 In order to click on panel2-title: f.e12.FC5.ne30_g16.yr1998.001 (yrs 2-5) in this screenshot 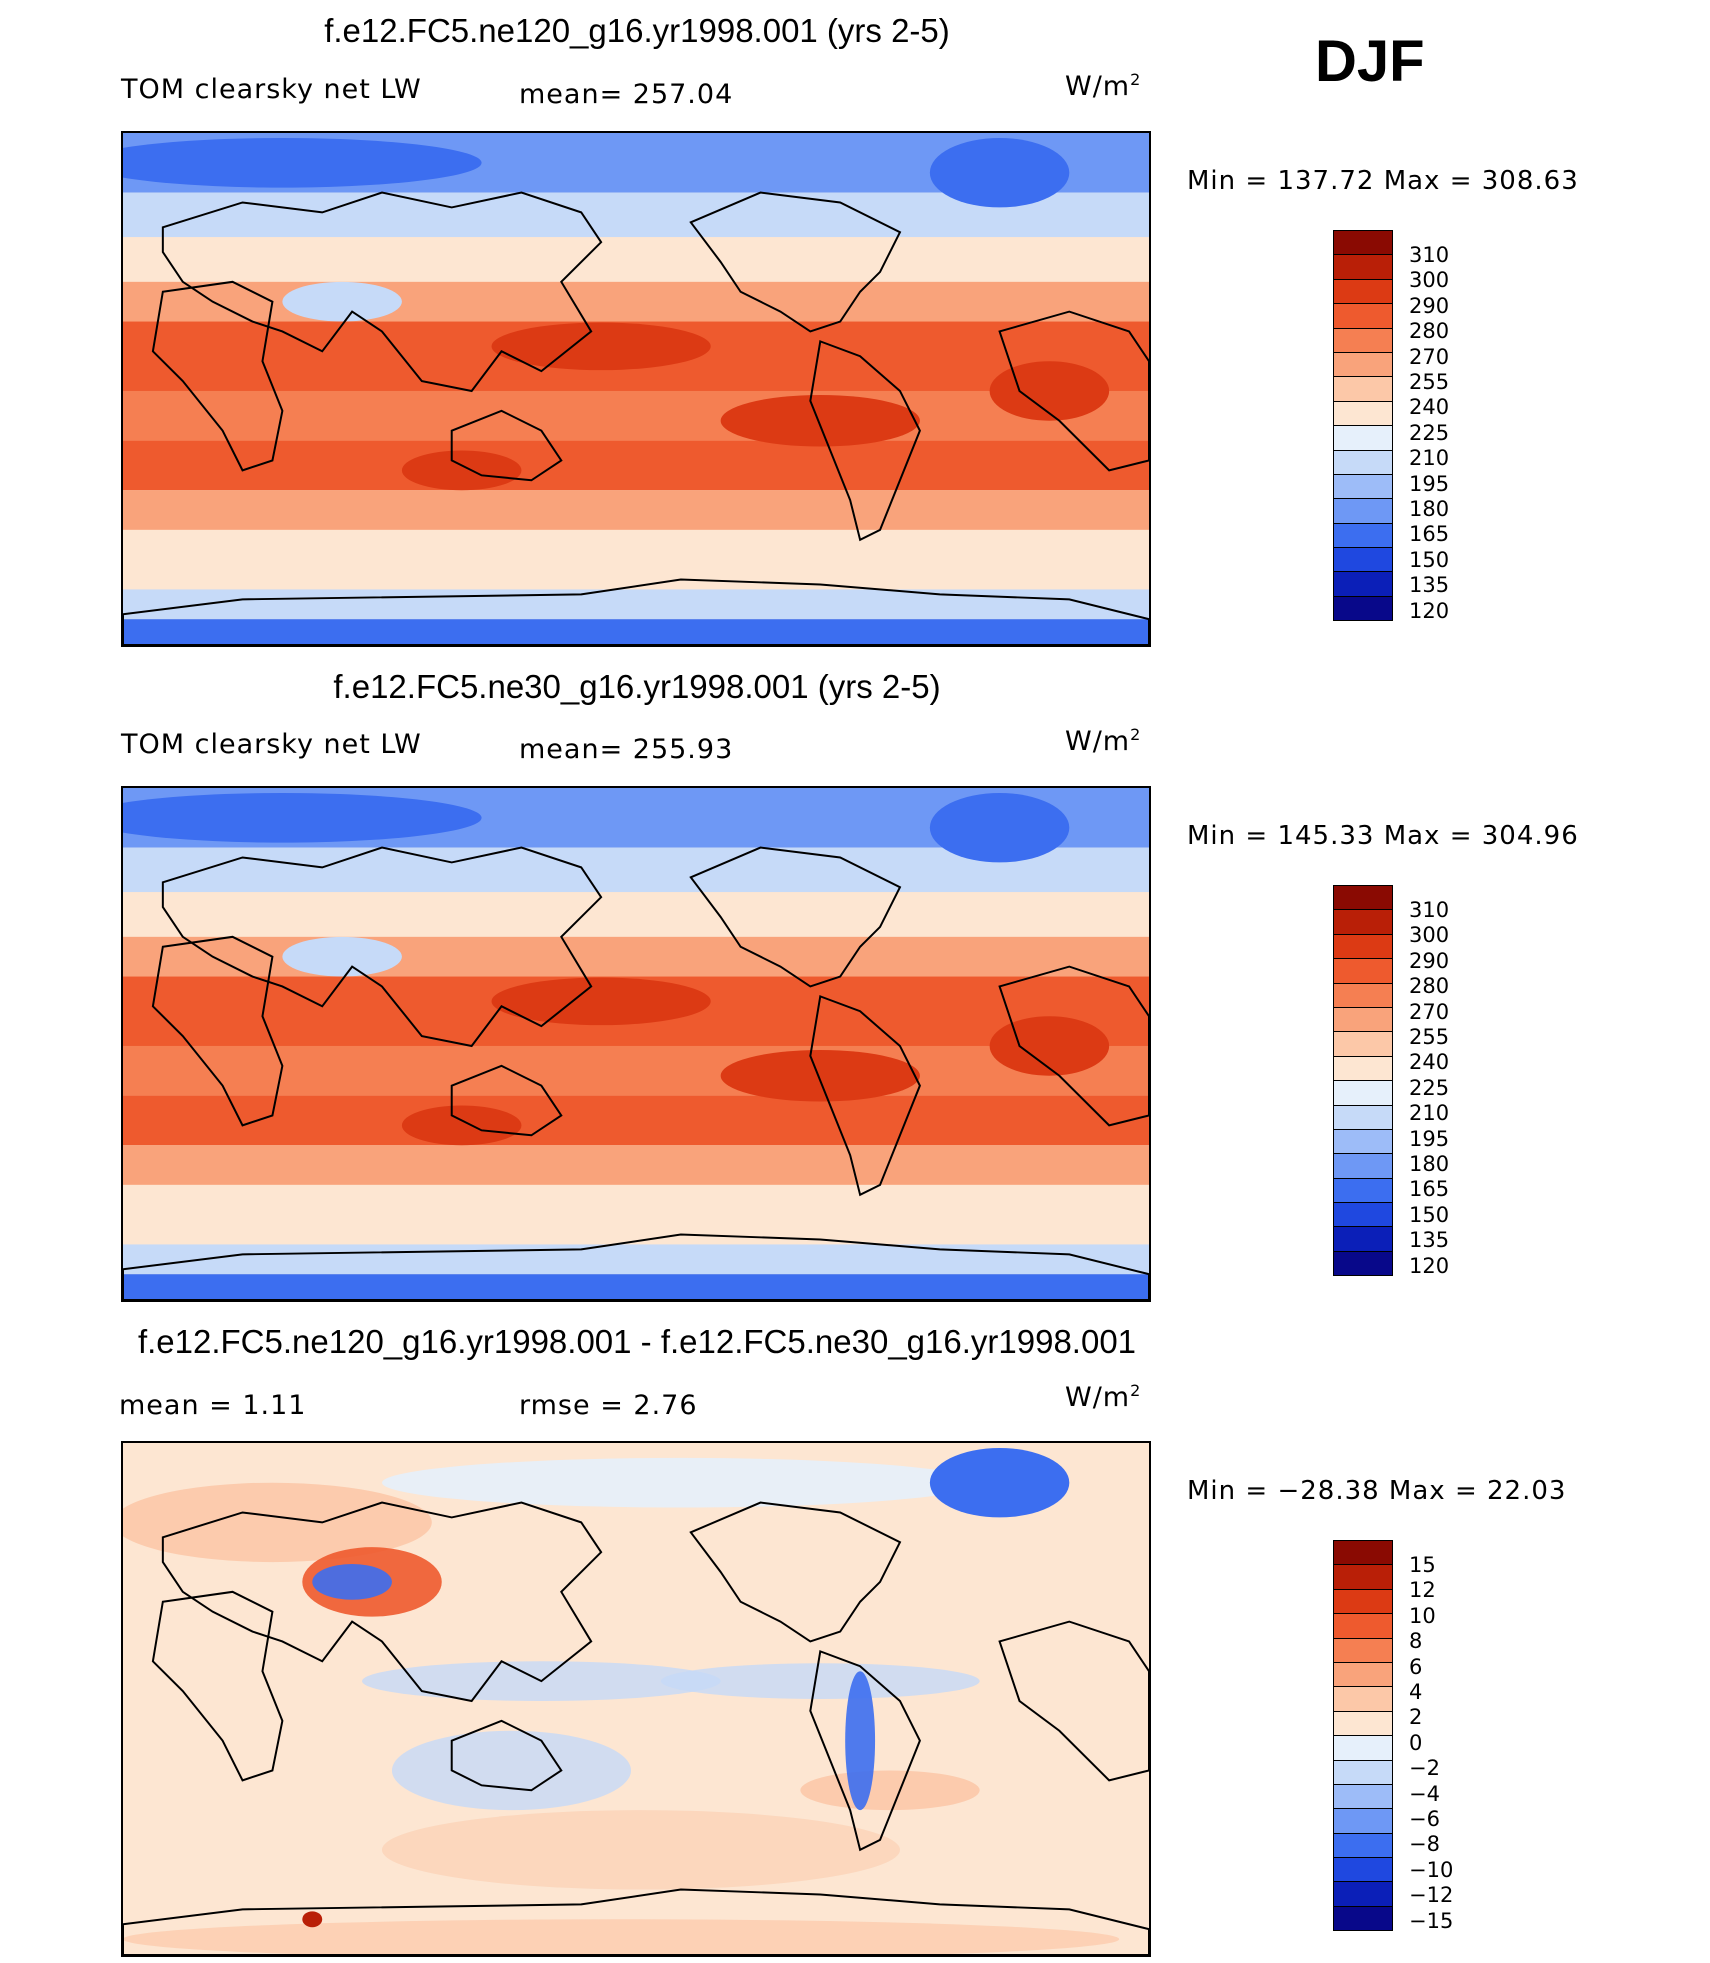, I will do `click(637, 686)`.